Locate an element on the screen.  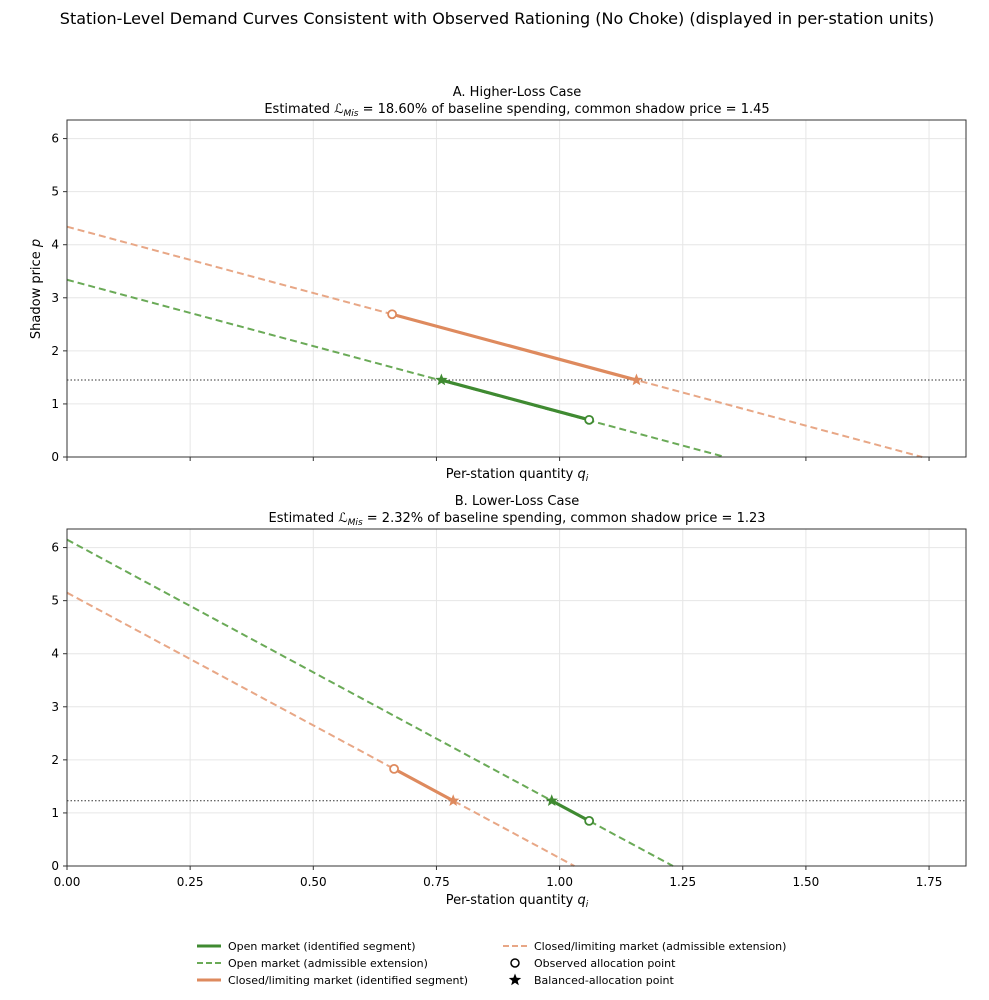
panel-a-open-extension is located at coordinates (396, 368).